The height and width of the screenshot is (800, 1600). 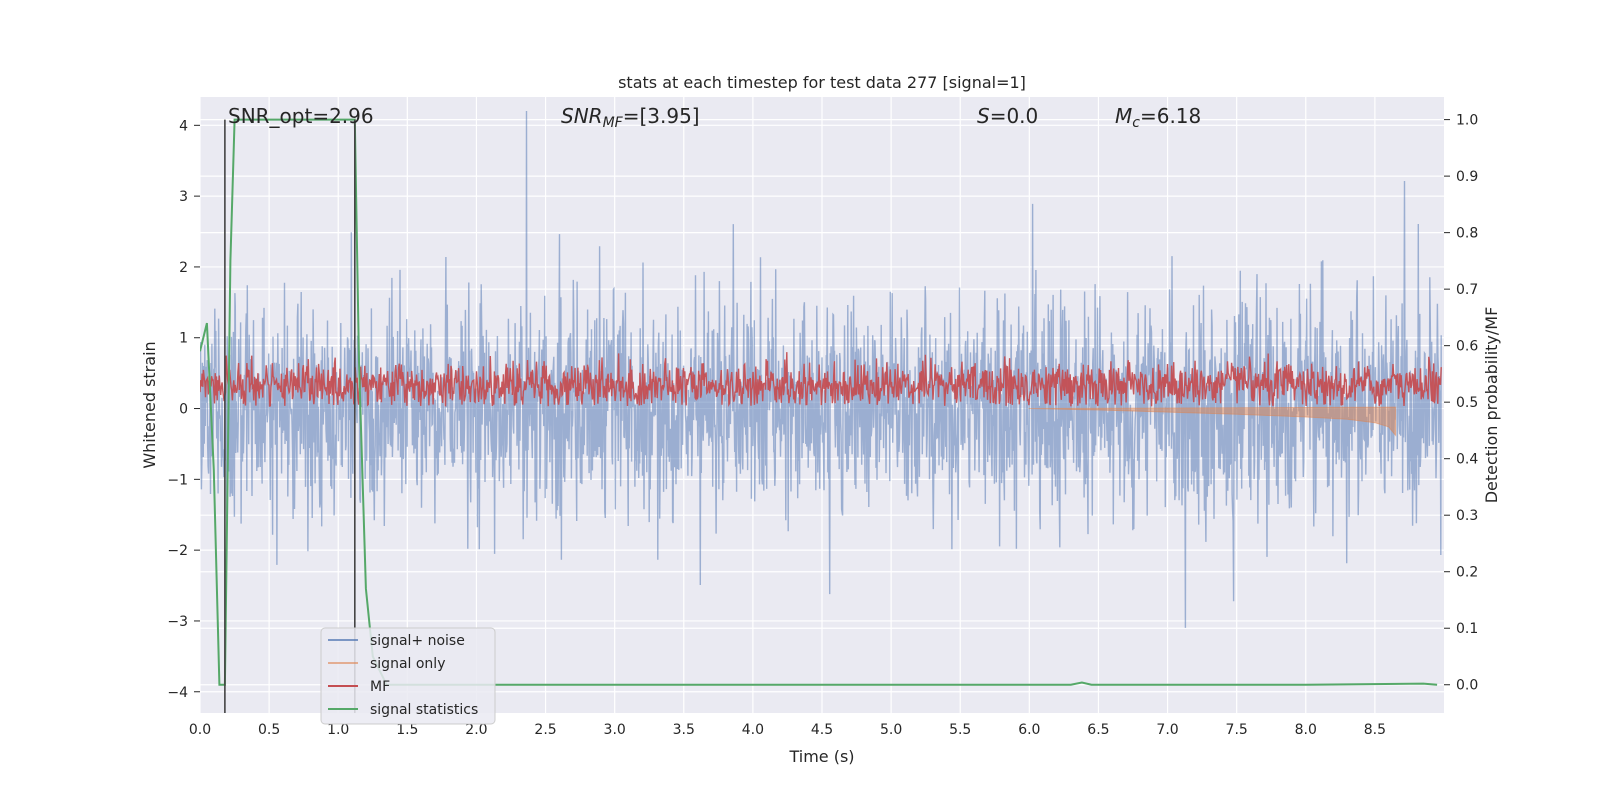 What do you see at coordinates (983, 116) in the screenshot?
I see `s-symbol: S` at bounding box center [983, 116].